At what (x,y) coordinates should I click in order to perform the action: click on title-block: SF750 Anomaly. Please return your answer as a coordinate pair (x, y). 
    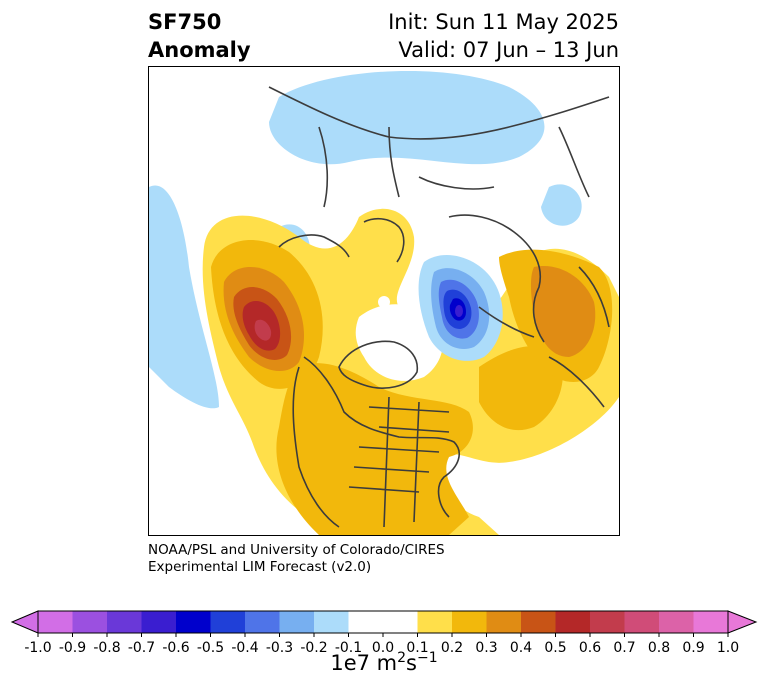
    Looking at the image, I should click on (199, 36).